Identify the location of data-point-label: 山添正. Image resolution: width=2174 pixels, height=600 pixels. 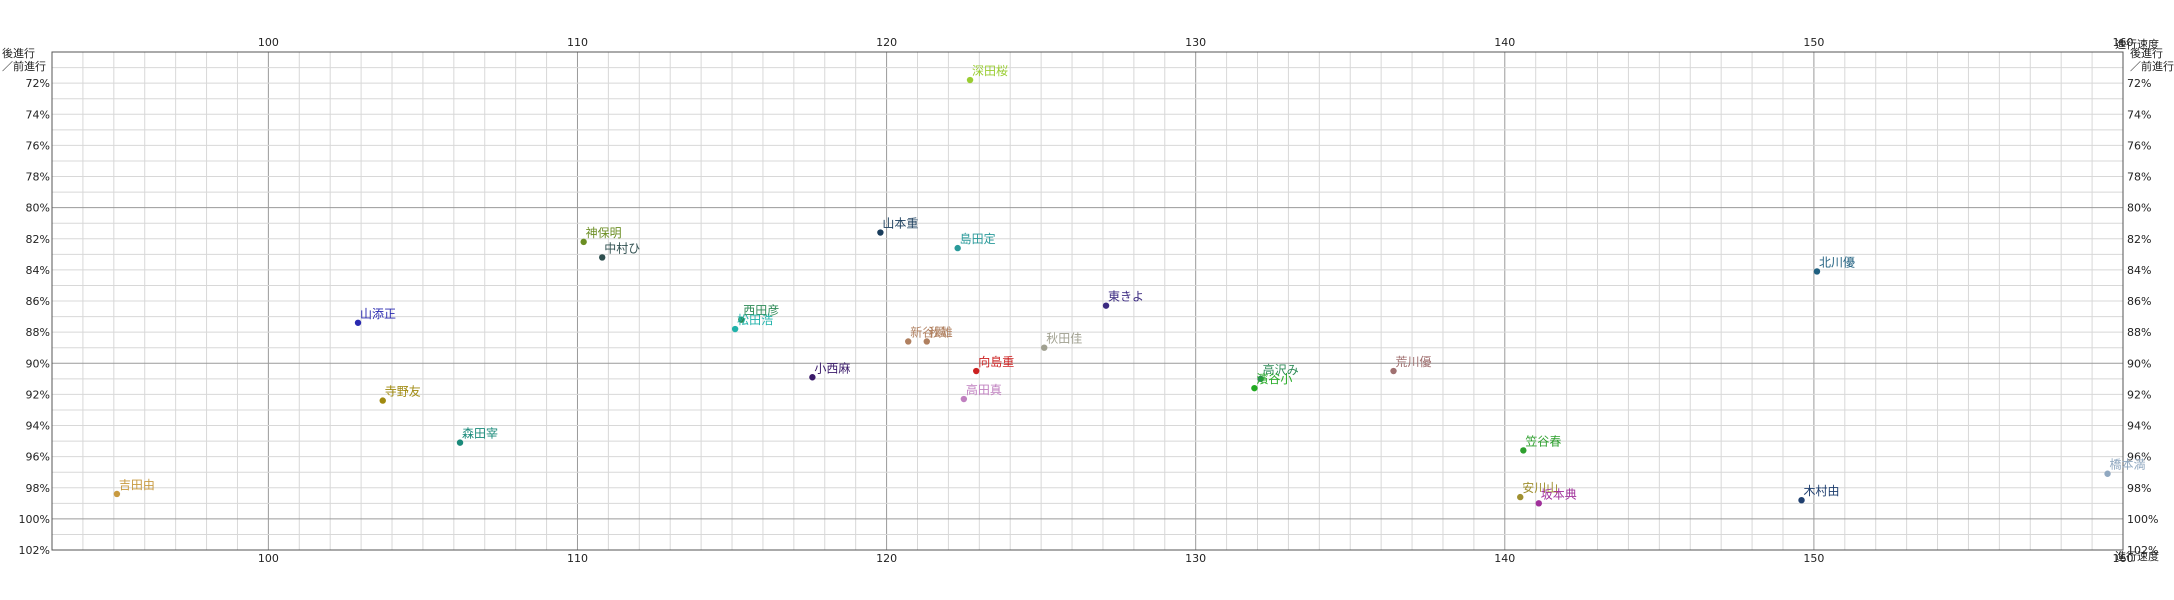
(378, 314).